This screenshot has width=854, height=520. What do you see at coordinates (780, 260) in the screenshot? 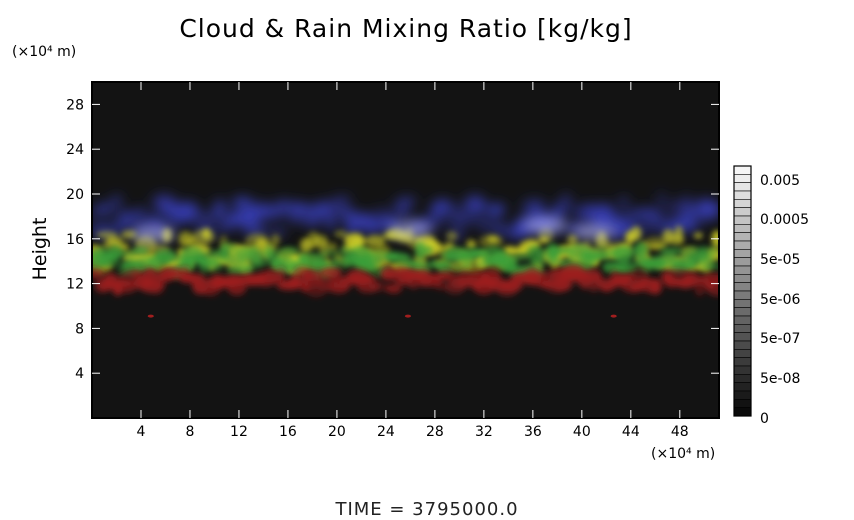
I see `colorbar-label: 5e-05` at bounding box center [780, 260].